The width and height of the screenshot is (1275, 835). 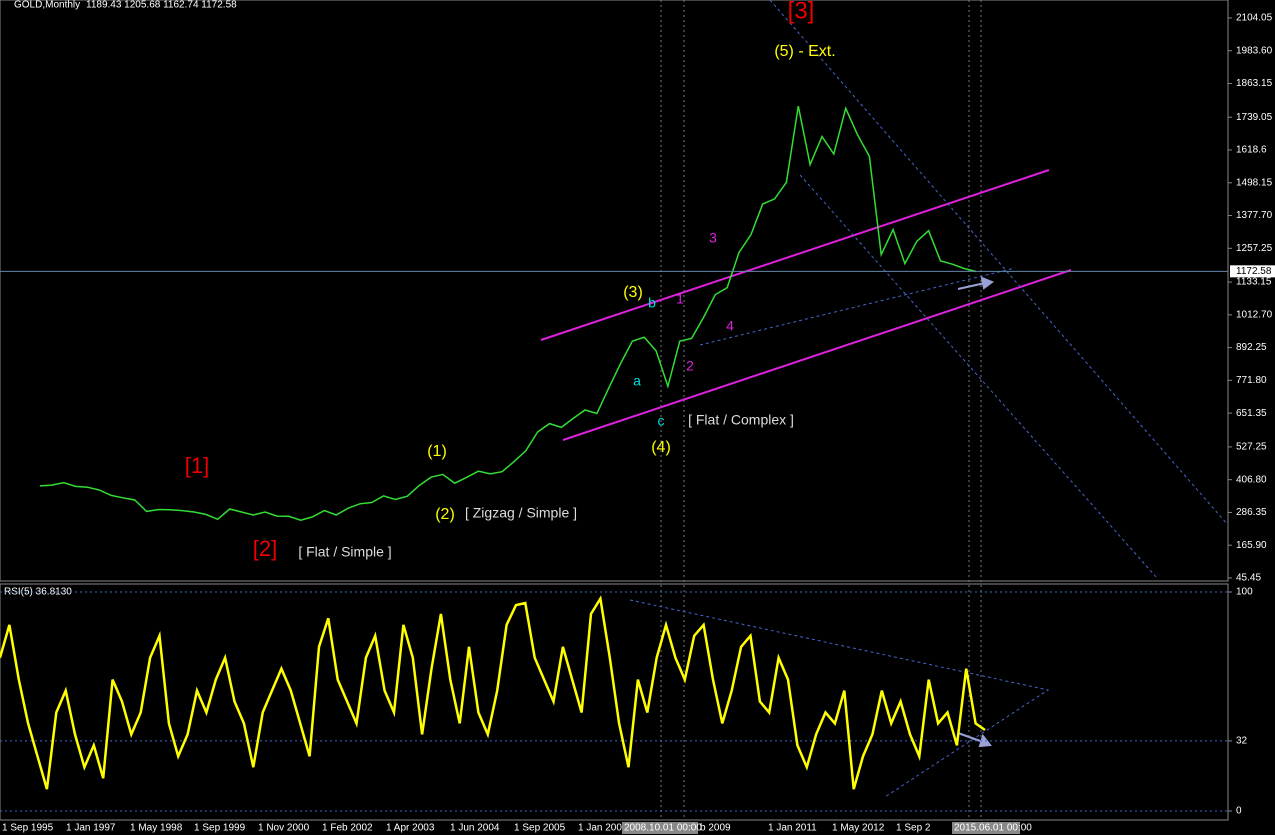 What do you see at coordinates (741, 420) in the screenshot?
I see `wave-label: [ Flat / Complex ]` at bounding box center [741, 420].